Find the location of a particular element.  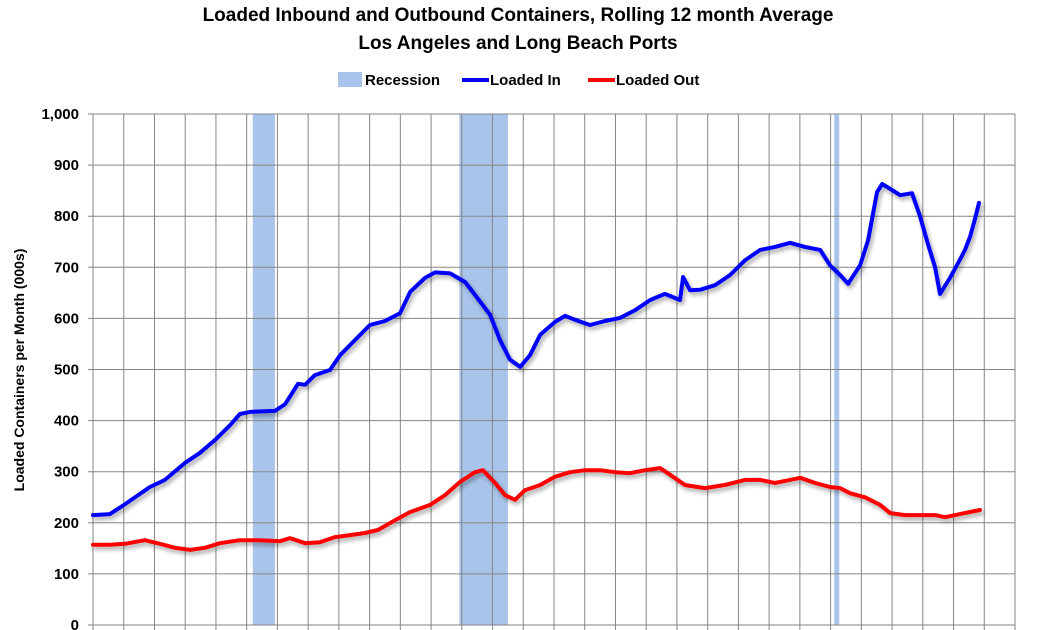

y-tick-label: 400 is located at coordinates (66, 421).